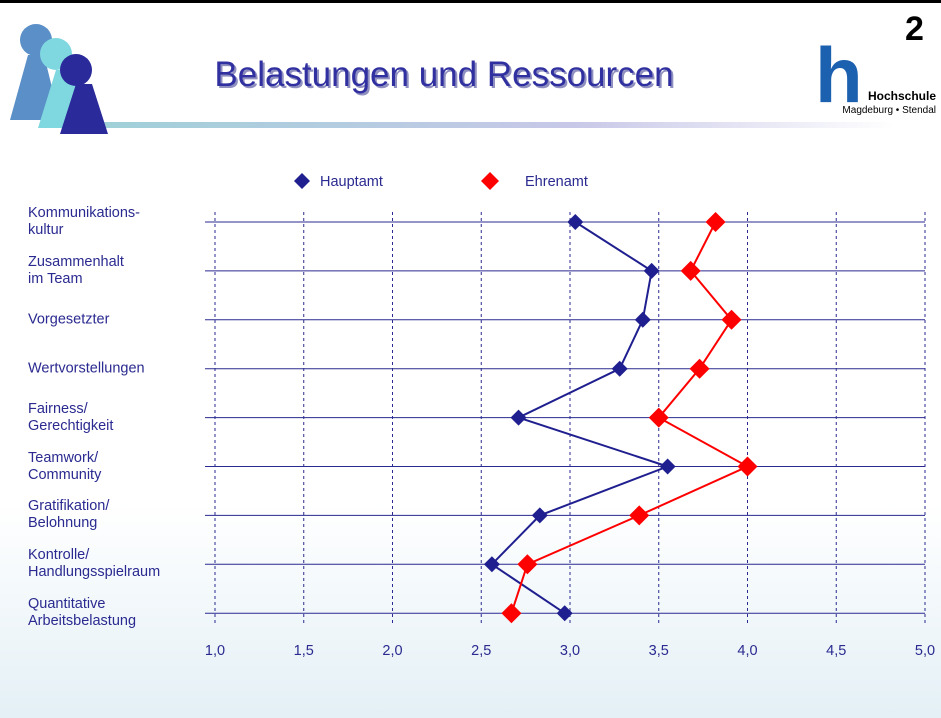  What do you see at coordinates (914, 29) in the screenshot?
I see `logo-superscript: 2` at bounding box center [914, 29].